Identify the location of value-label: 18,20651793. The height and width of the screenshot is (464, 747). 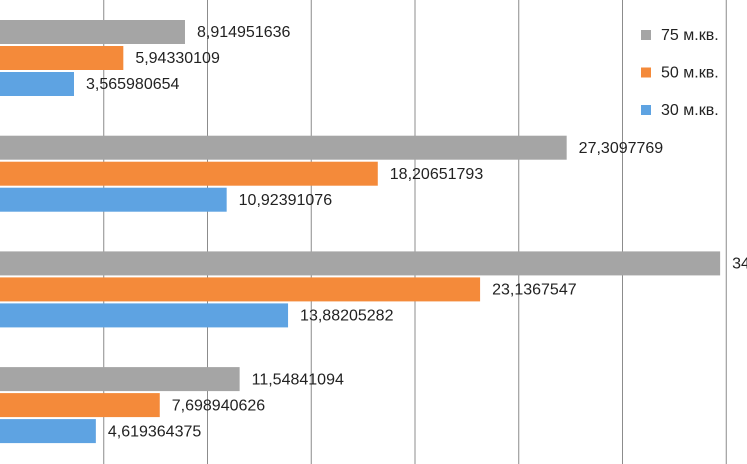
(437, 174).